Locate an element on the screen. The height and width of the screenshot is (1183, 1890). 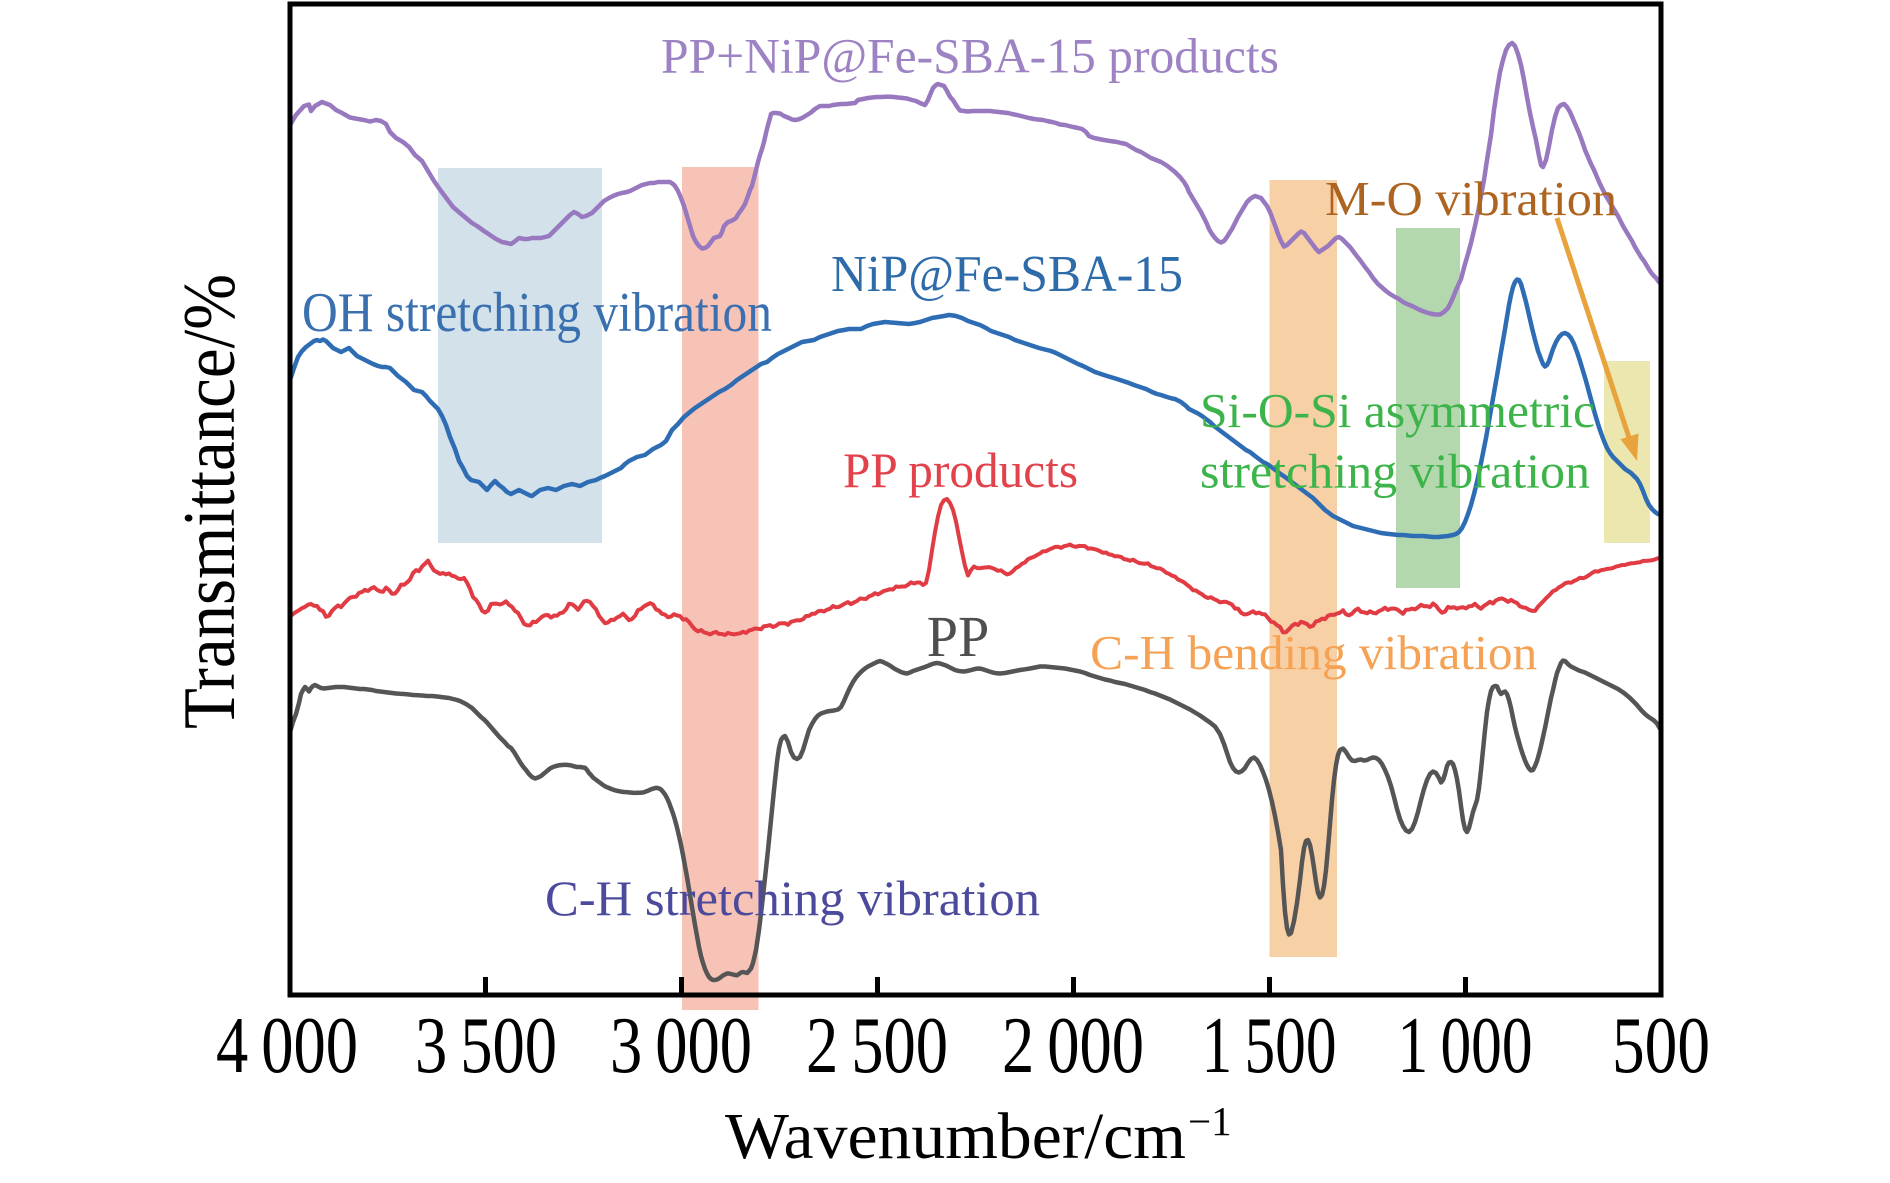
svg-text: PP+NiP@Fe-SBA-15 products is located at coordinates (970, 56).